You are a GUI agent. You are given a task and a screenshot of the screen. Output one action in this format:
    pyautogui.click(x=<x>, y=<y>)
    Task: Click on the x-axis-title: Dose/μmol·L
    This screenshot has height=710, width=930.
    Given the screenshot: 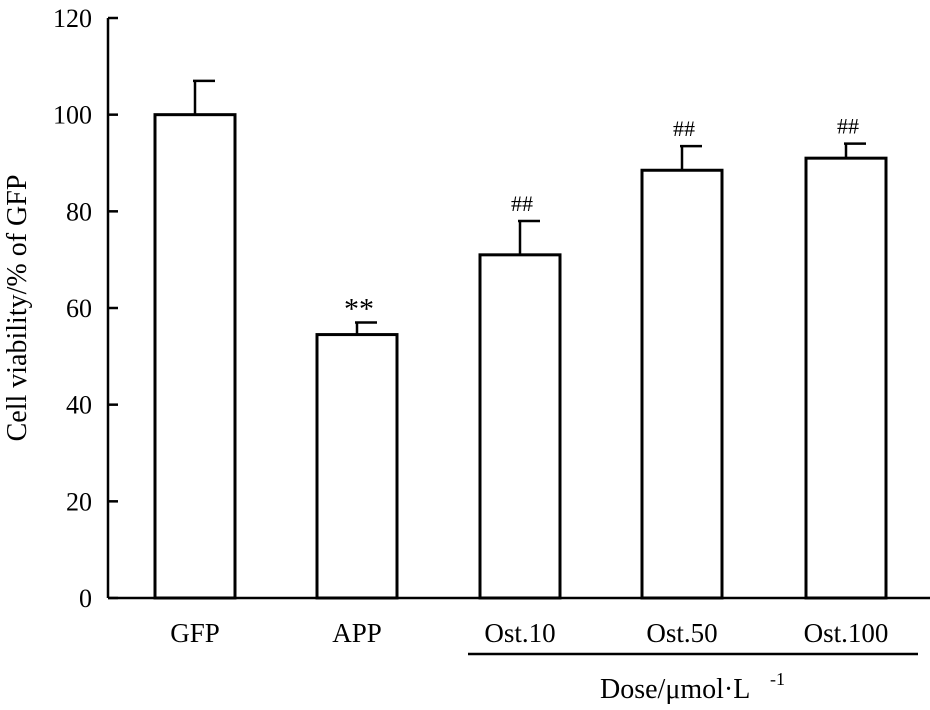 What is the action you would take?
    pyautogui.click(x=675, y=689)
    